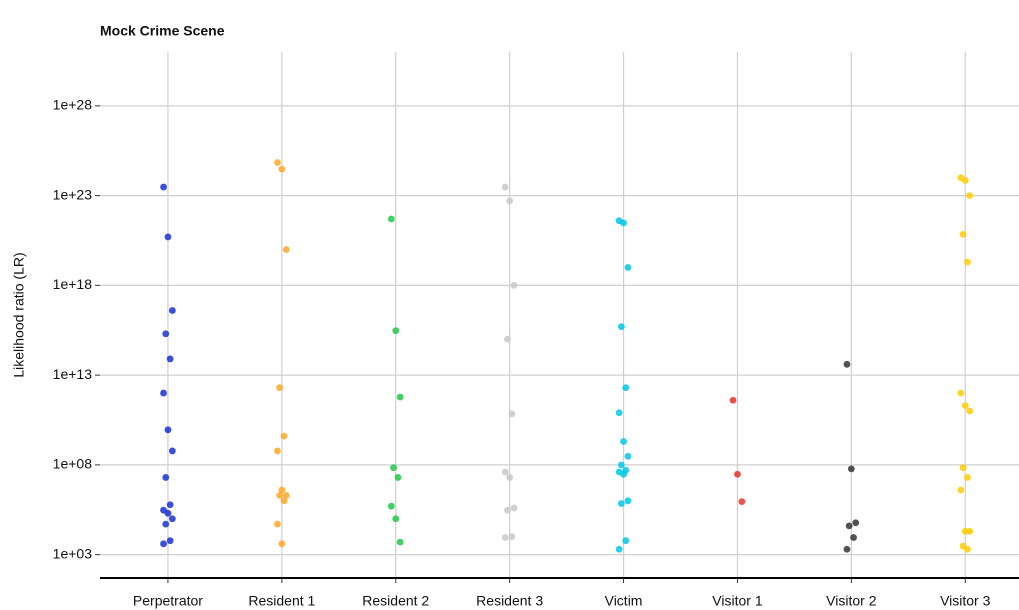 The image size is (1019, 610). Describe the element at coordinates (73, 374) in the screenshot. I see `y-tick-label: 1e+13` at that location.